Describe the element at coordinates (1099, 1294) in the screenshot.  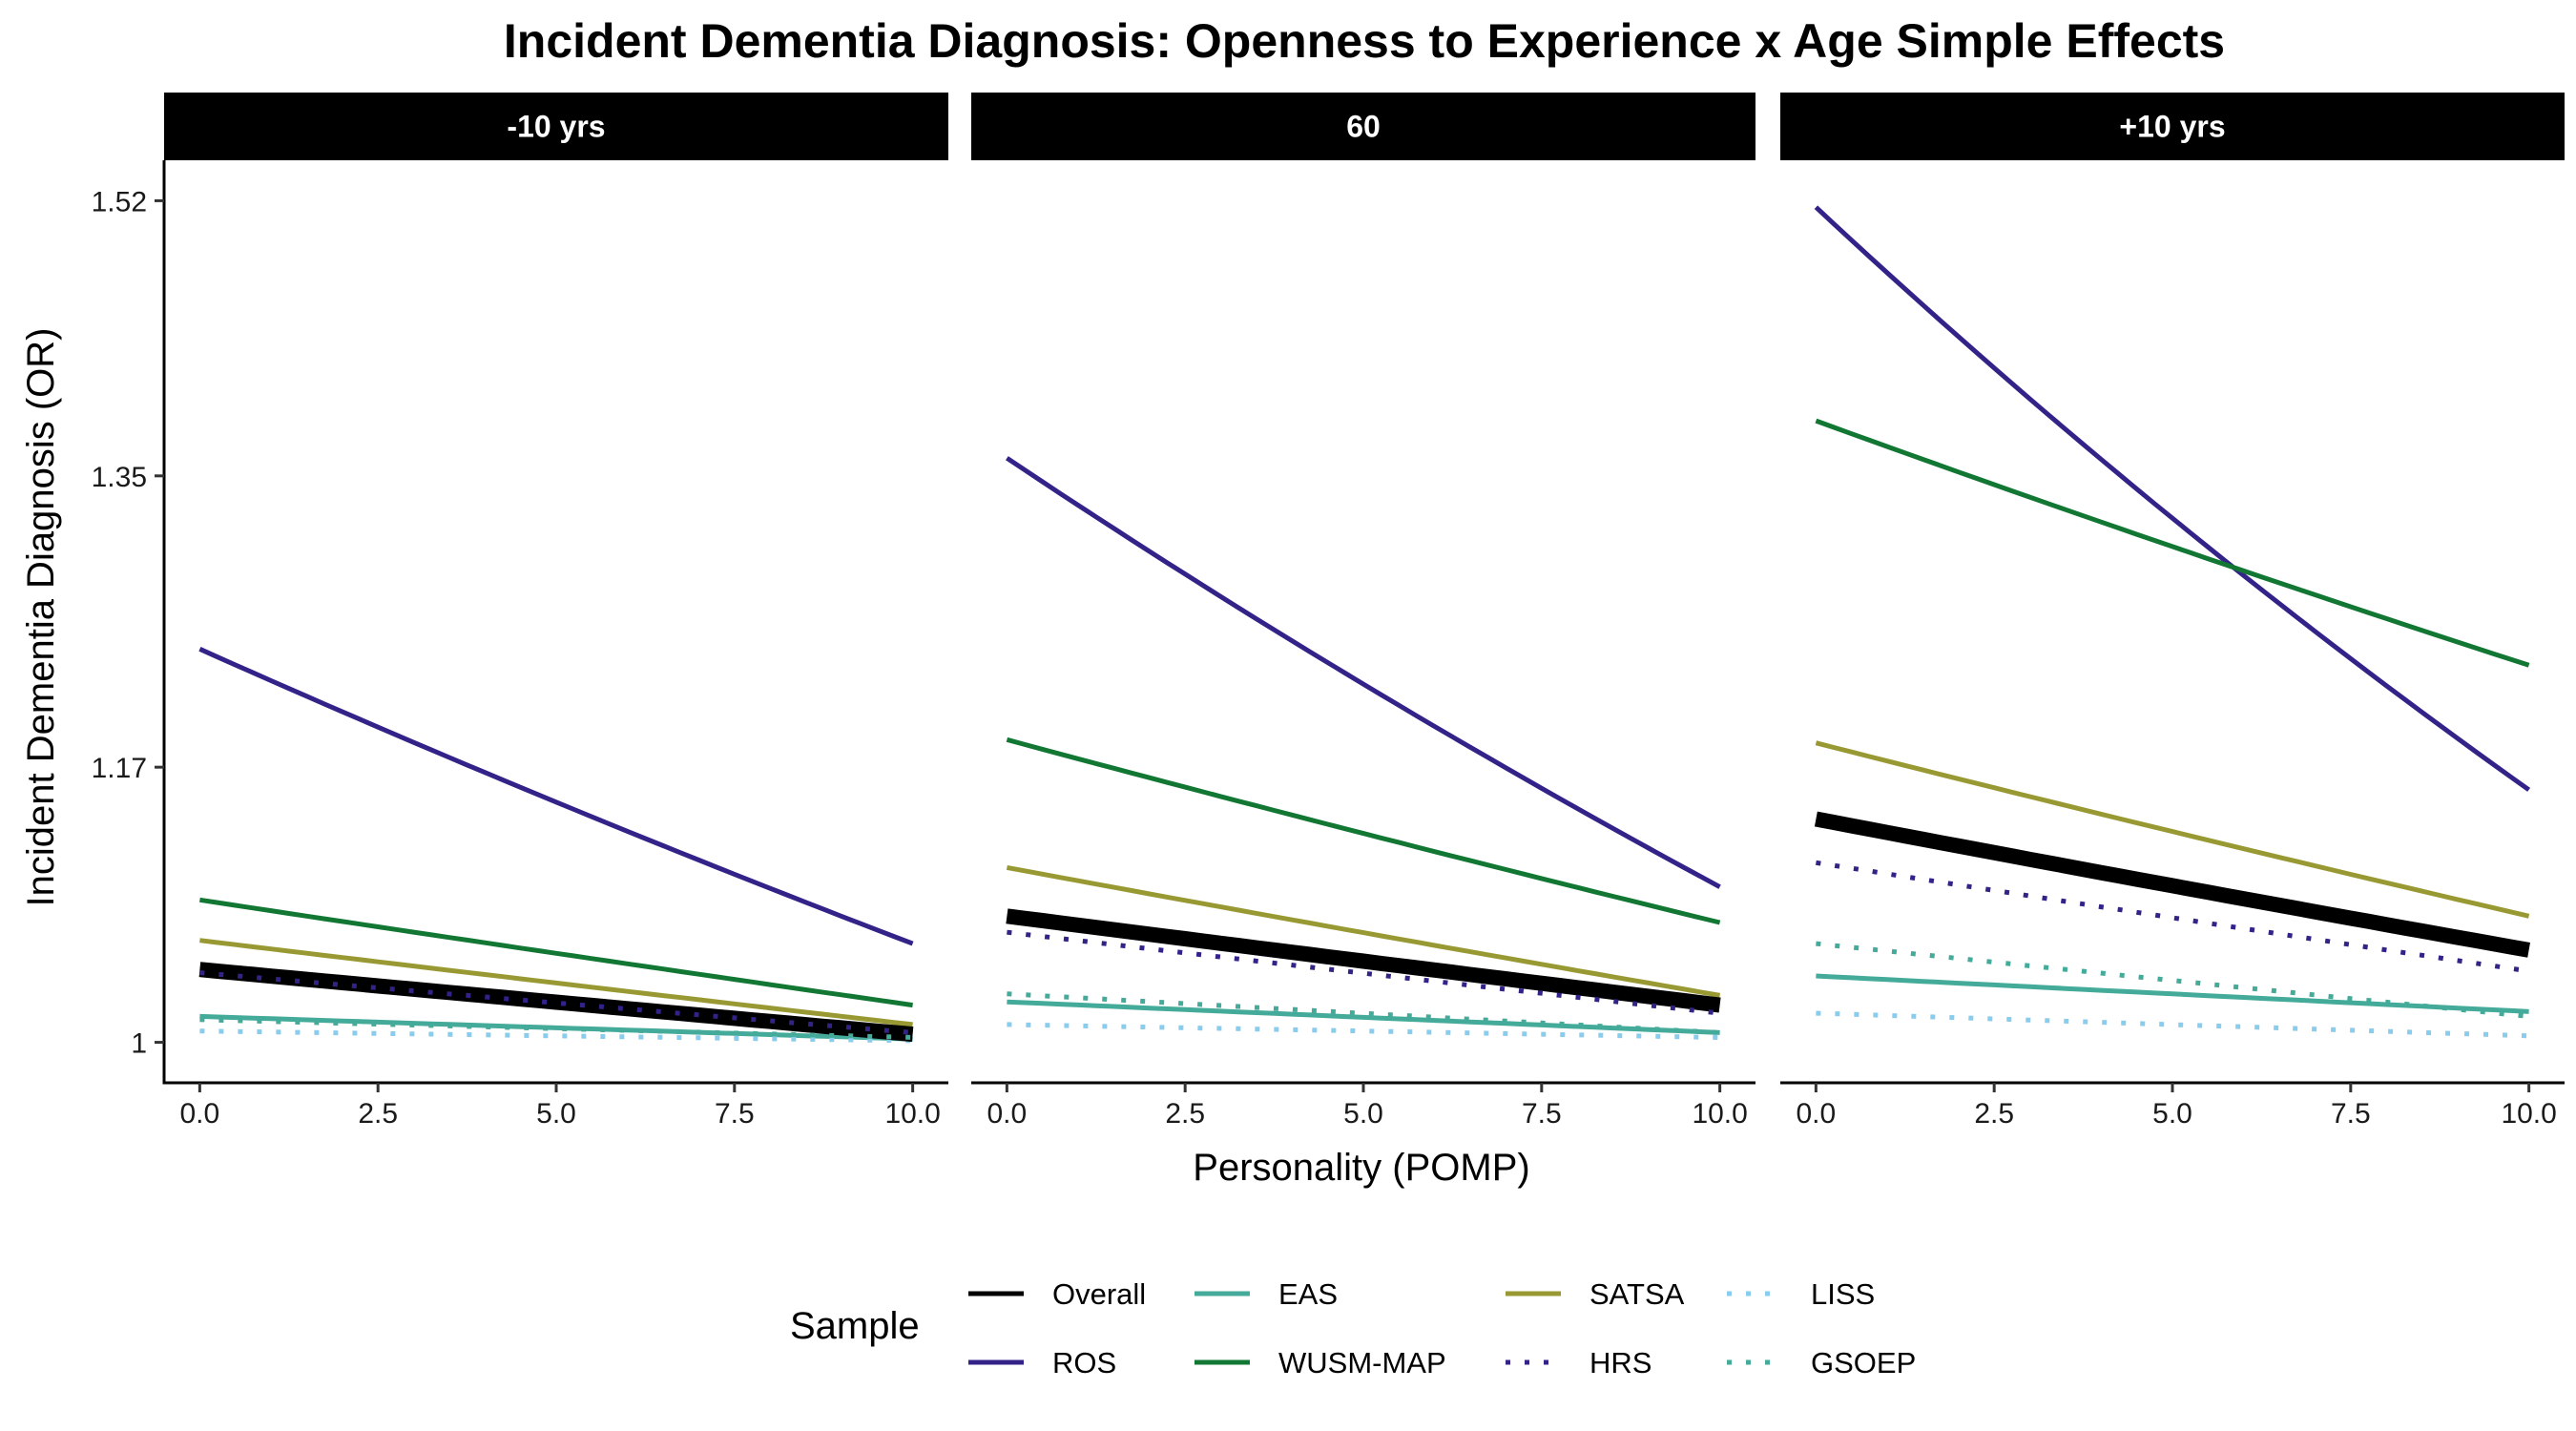
I see `legend-label: Overall` at that location.